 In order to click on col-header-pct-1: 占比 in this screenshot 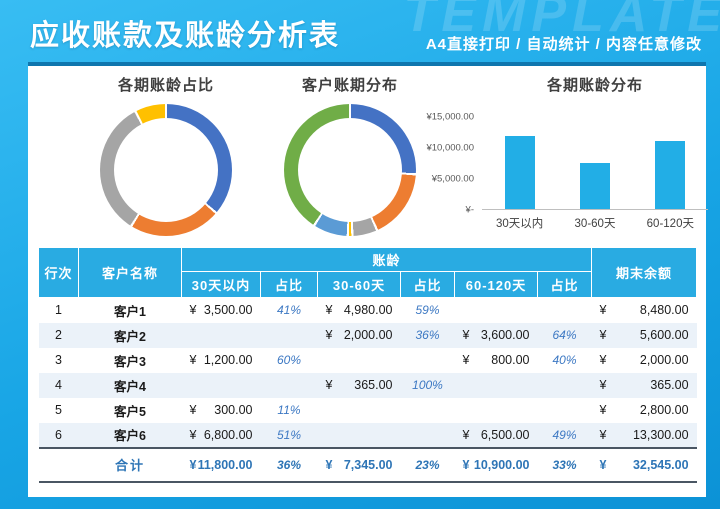, I will do `click(289, 284)`.